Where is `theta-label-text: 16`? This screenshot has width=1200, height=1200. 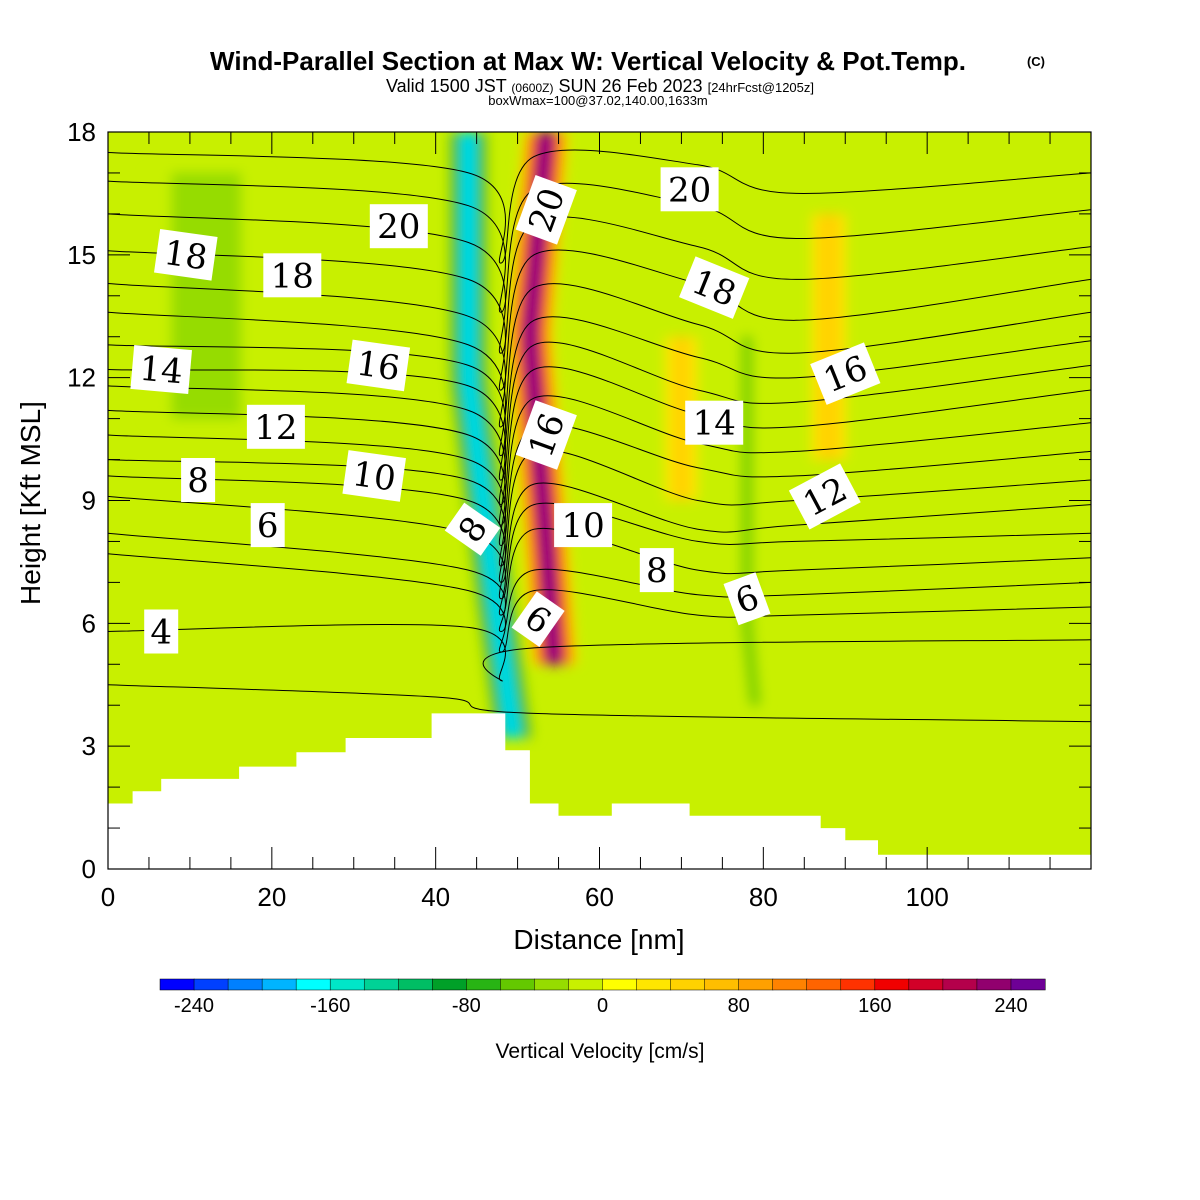
theta-label-text: 16 is located at coordinates (378, 367).